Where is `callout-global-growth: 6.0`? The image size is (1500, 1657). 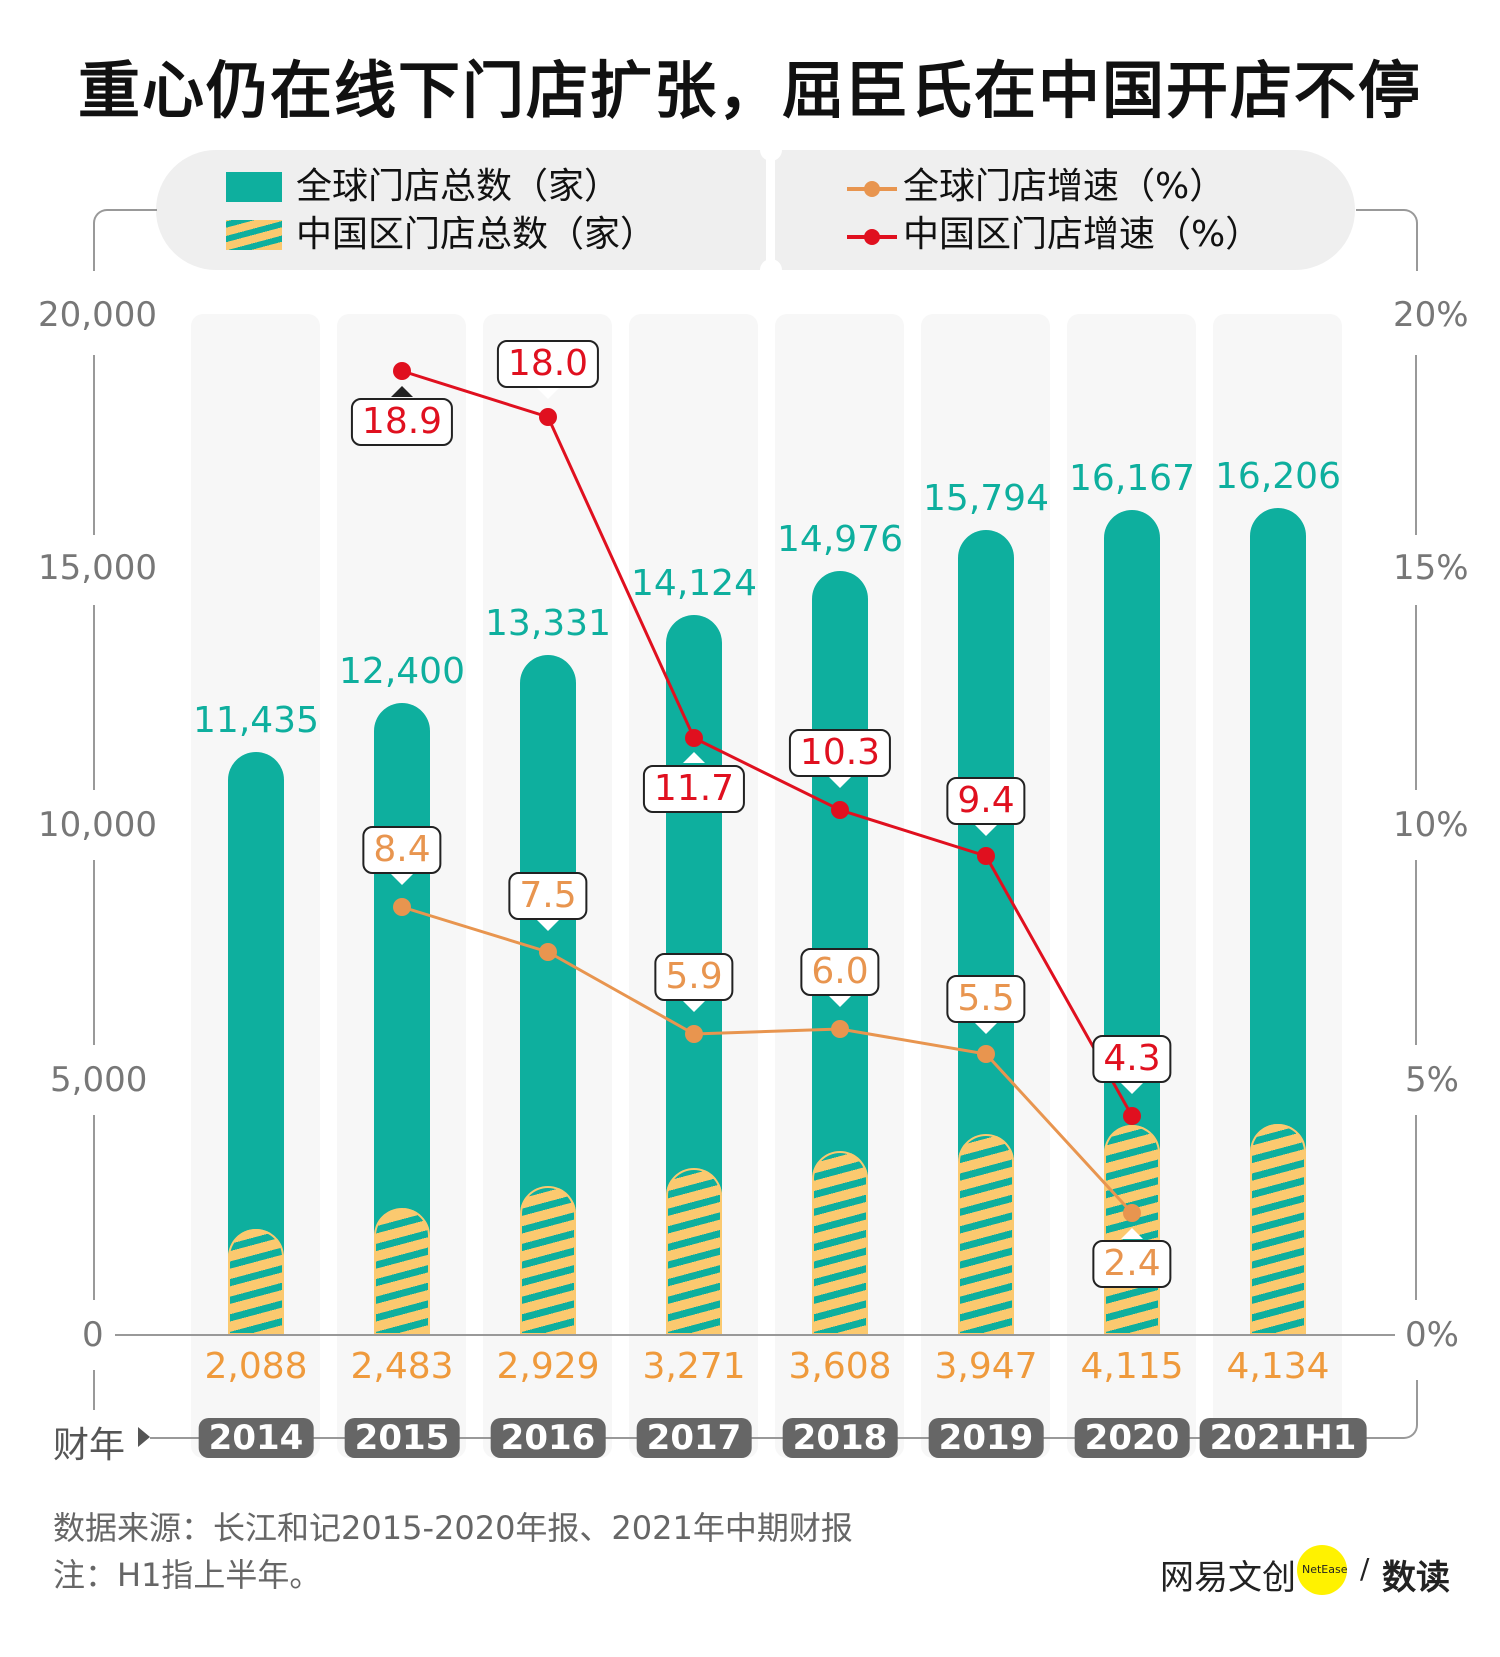
callout-global-growth: 6.0 is located at coordinates (840, 972).